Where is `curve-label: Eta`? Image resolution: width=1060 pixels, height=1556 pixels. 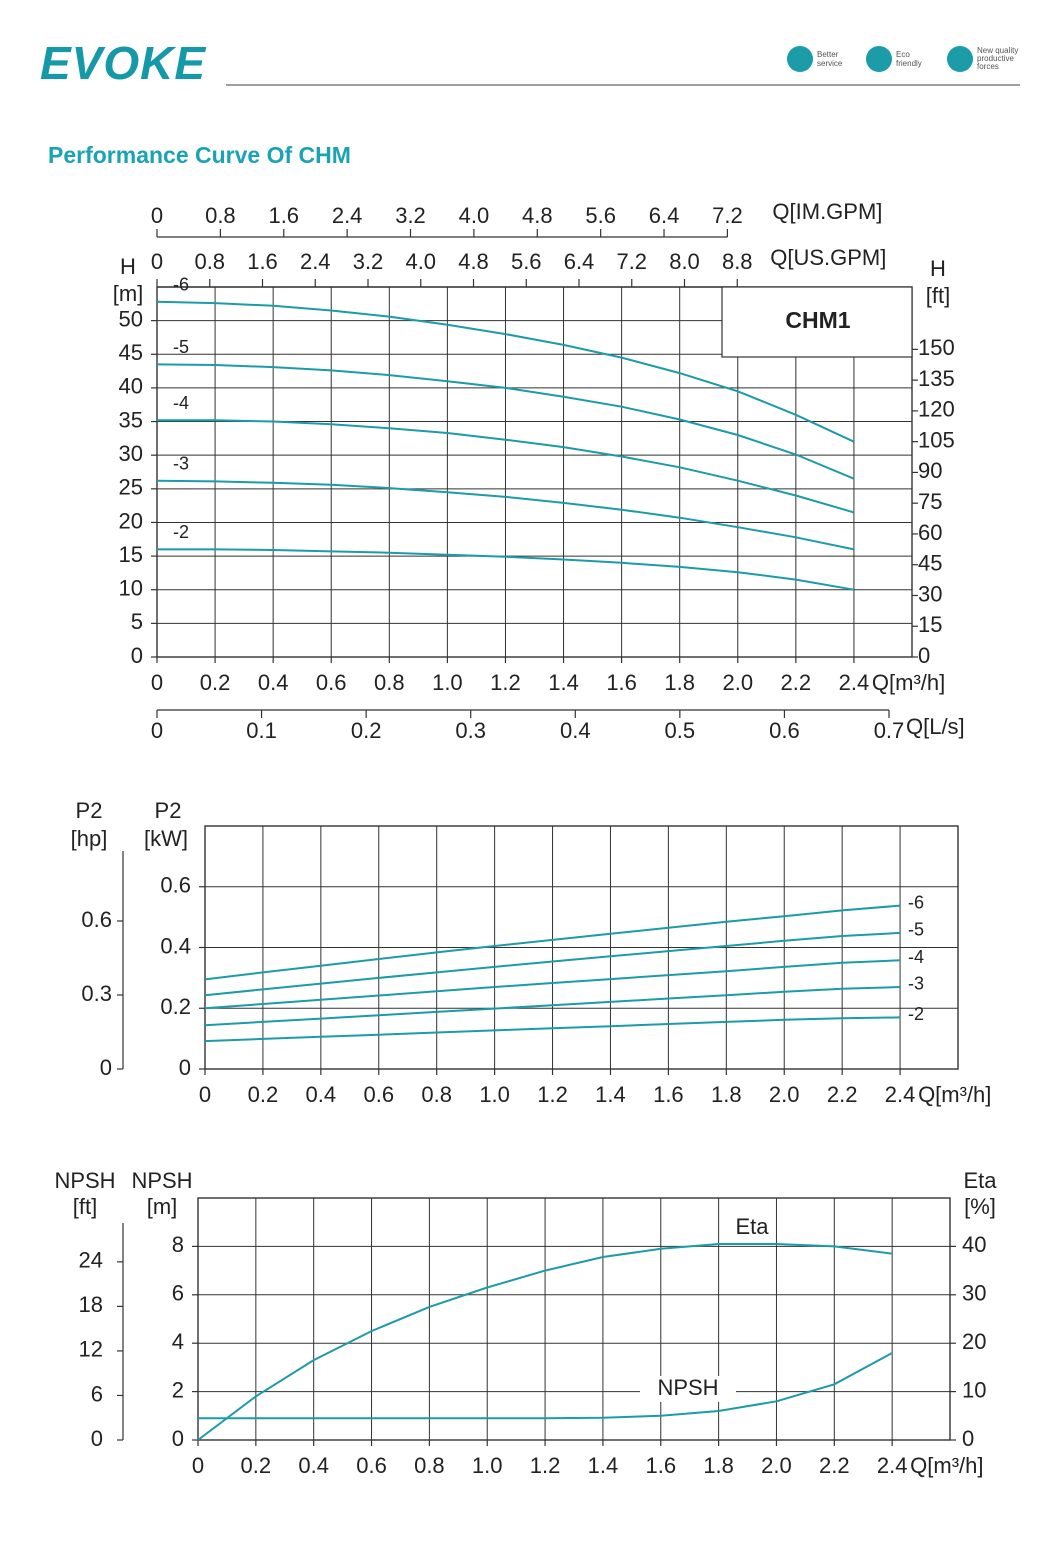 curve-label: Eta is located at coordinates (752, 1226).